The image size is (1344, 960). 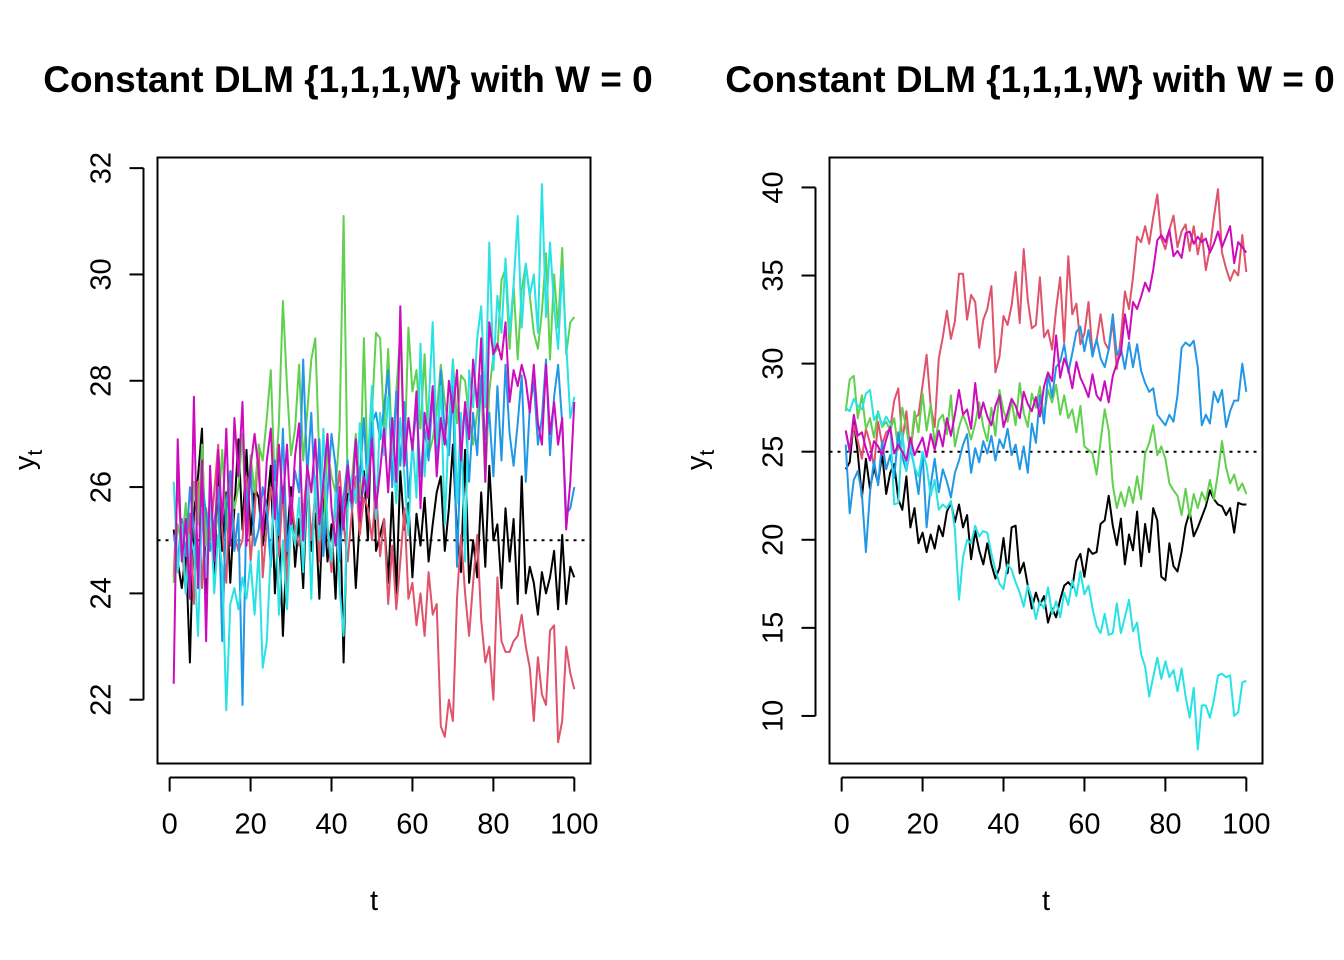 What do you see at coordinates (102, 700) in the screenshot?
I see `y-tick-label: 22` at bounding box center [102, 700].